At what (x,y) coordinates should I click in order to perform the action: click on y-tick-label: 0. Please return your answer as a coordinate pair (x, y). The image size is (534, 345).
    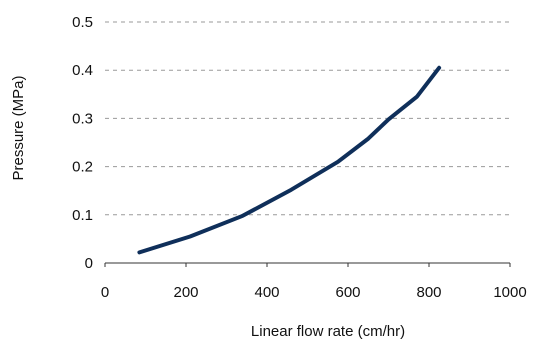
    Looking at the image, I should click on (89, 263).